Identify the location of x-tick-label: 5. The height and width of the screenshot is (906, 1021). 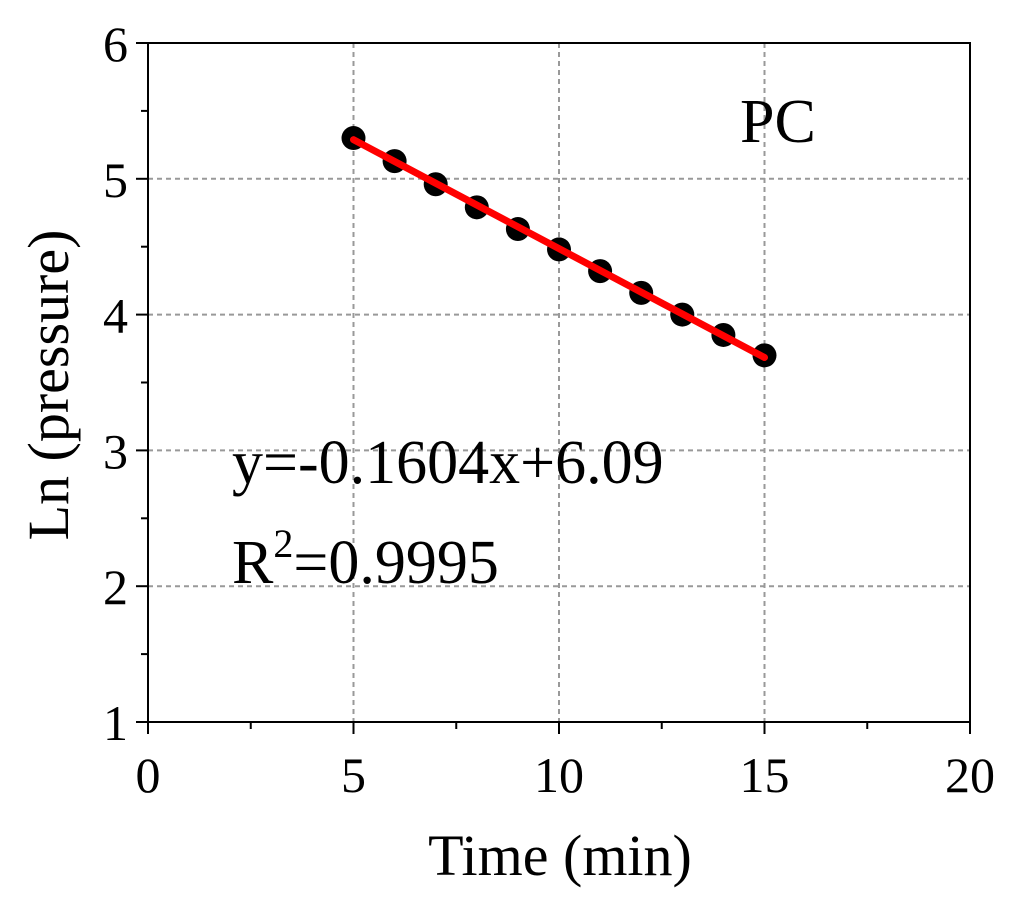
(353, 775).